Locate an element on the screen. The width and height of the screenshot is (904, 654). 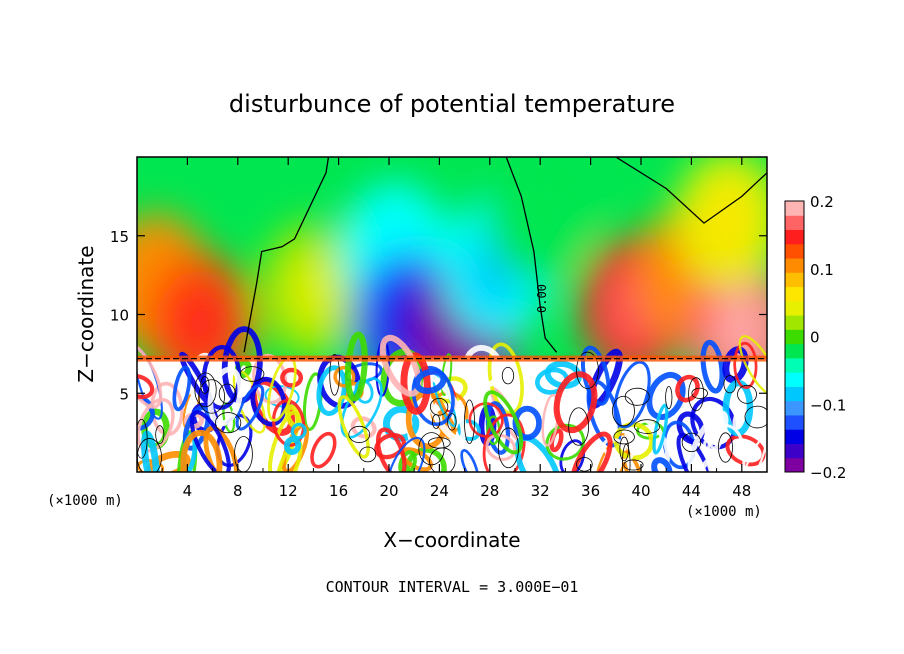
colorbar-tick-label: −0.2 is located at coordinates (828, 473).